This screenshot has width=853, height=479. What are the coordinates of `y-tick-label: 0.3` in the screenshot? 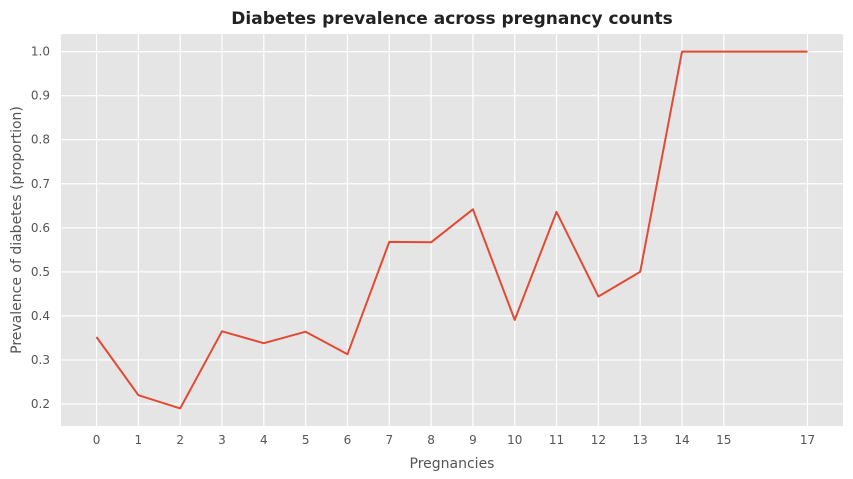 It's located at (40, 360).